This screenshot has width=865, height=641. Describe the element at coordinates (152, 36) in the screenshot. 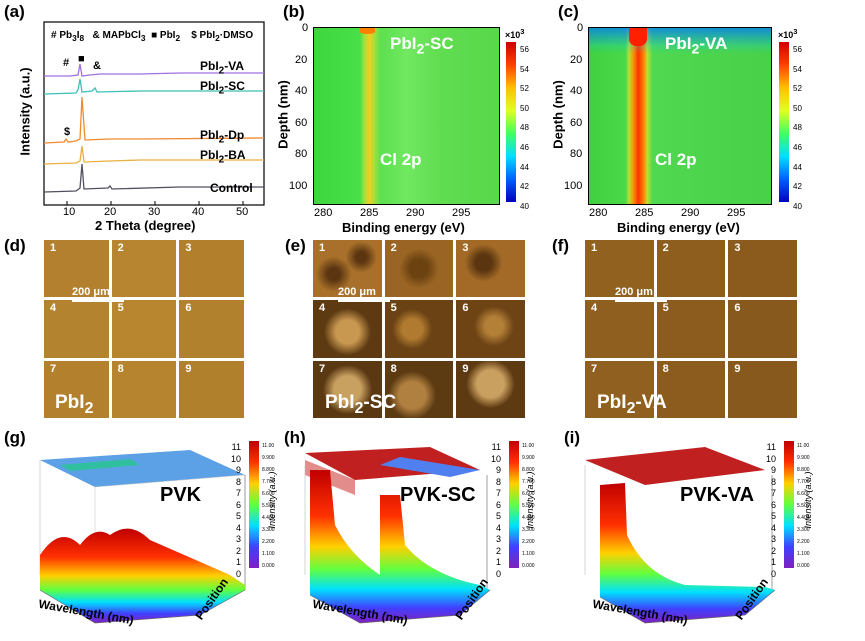

I see `xrd-legend: # Pb3I8 & MAPbCl3 ■ PbI2 $ PbI2·DMSO` at that location.